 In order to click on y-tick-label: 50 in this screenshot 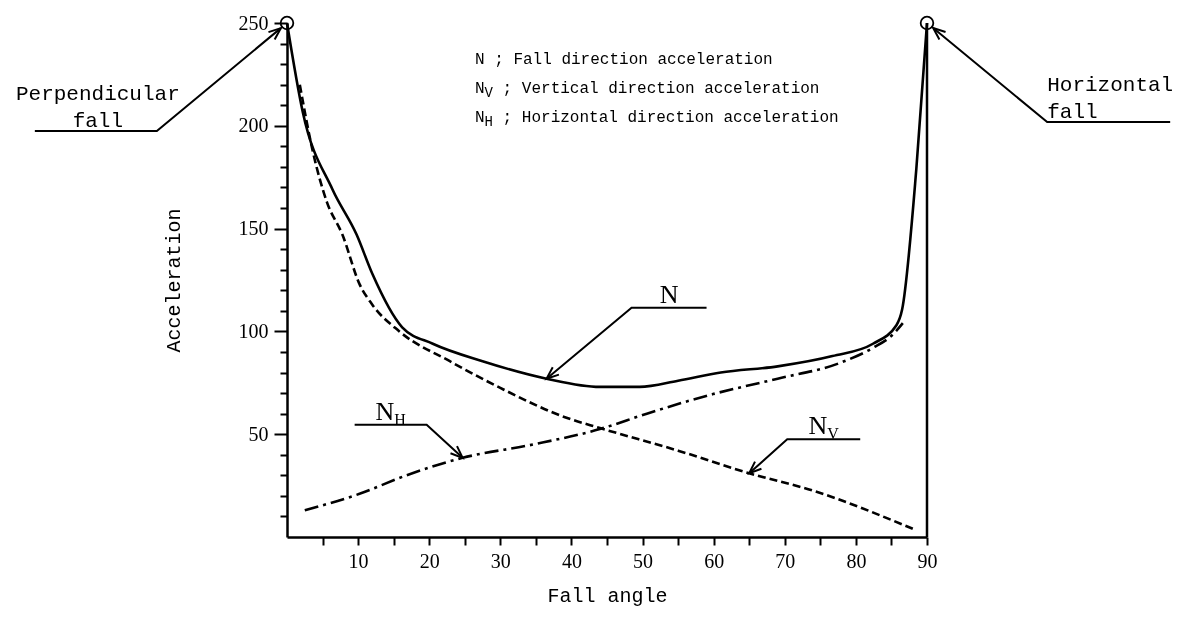, I will do `click(258, 433)`.